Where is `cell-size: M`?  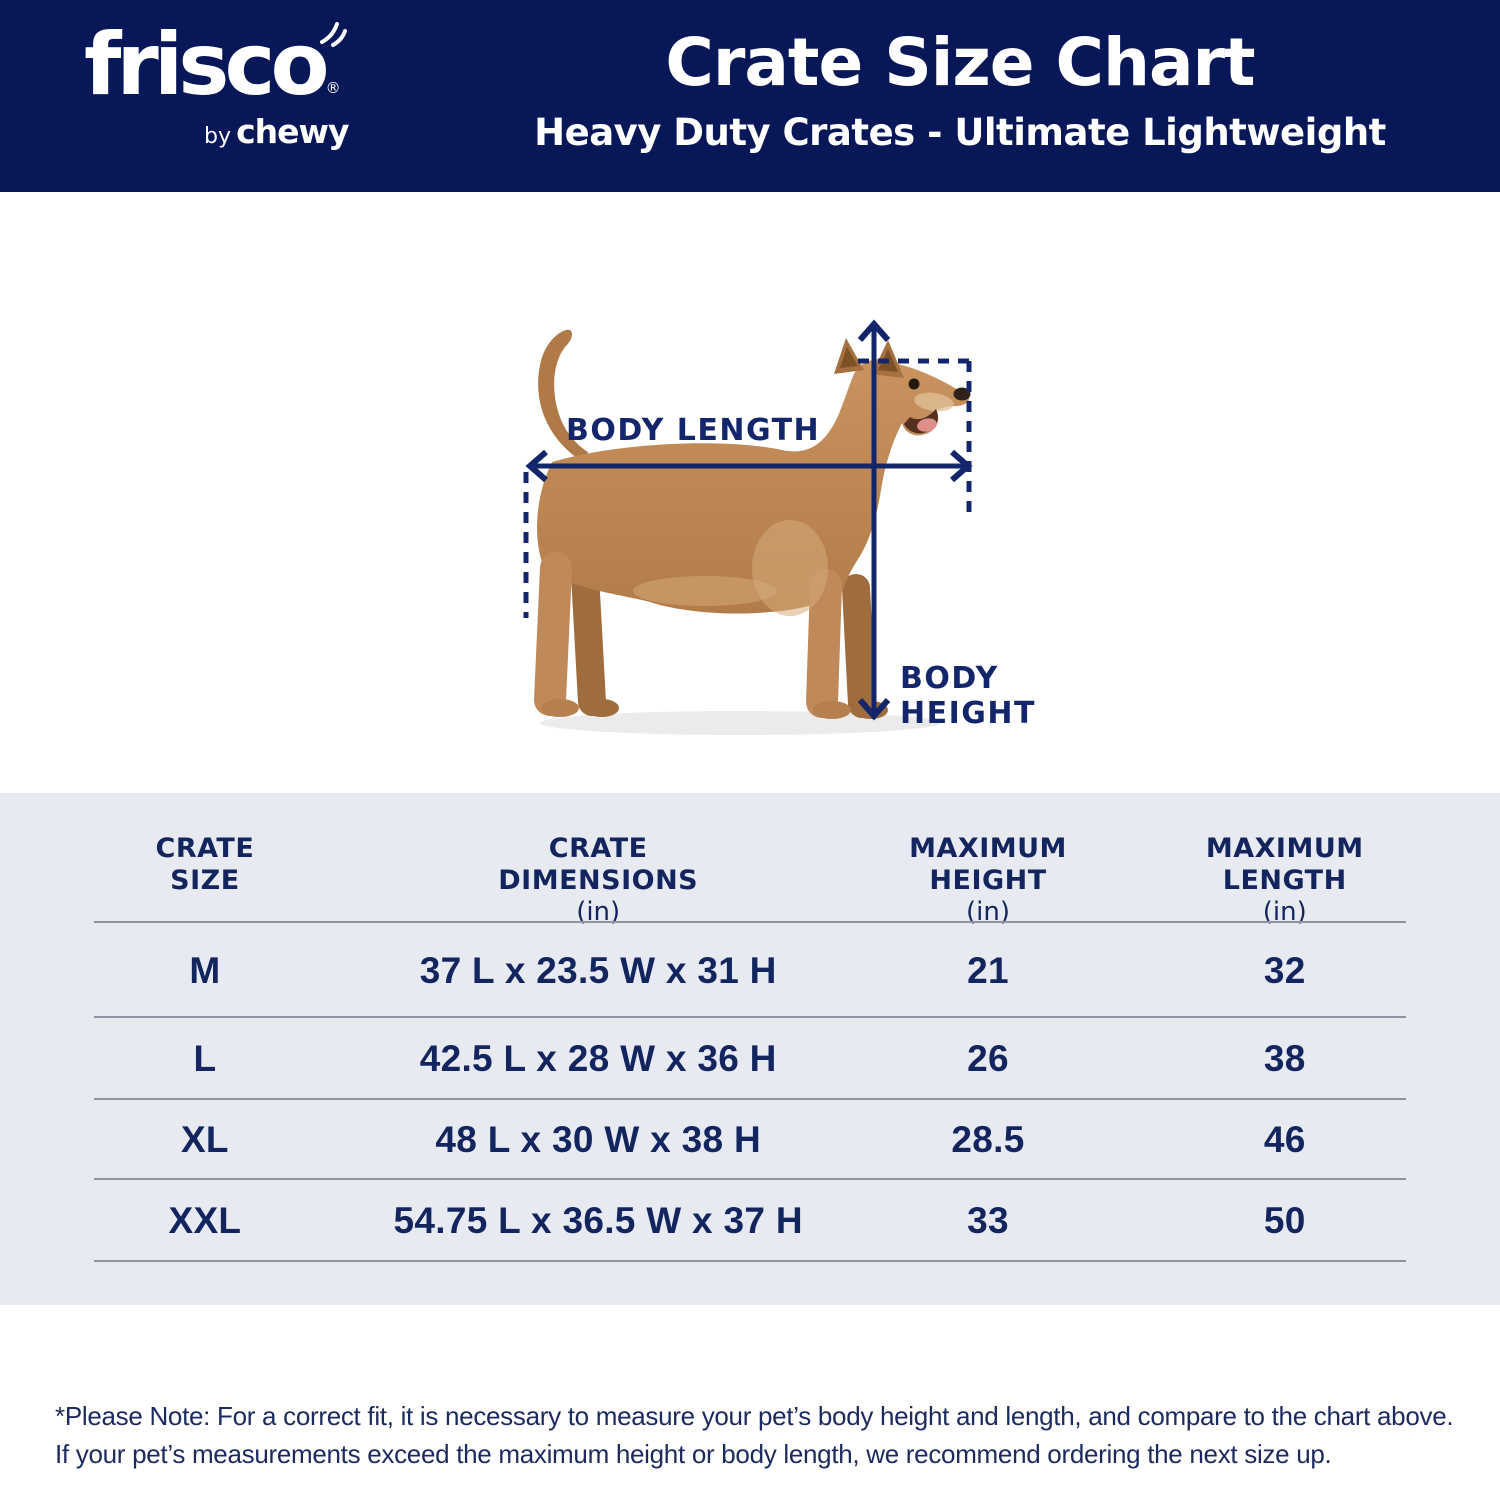 cell-size: M is located at coordinates (205, 970).